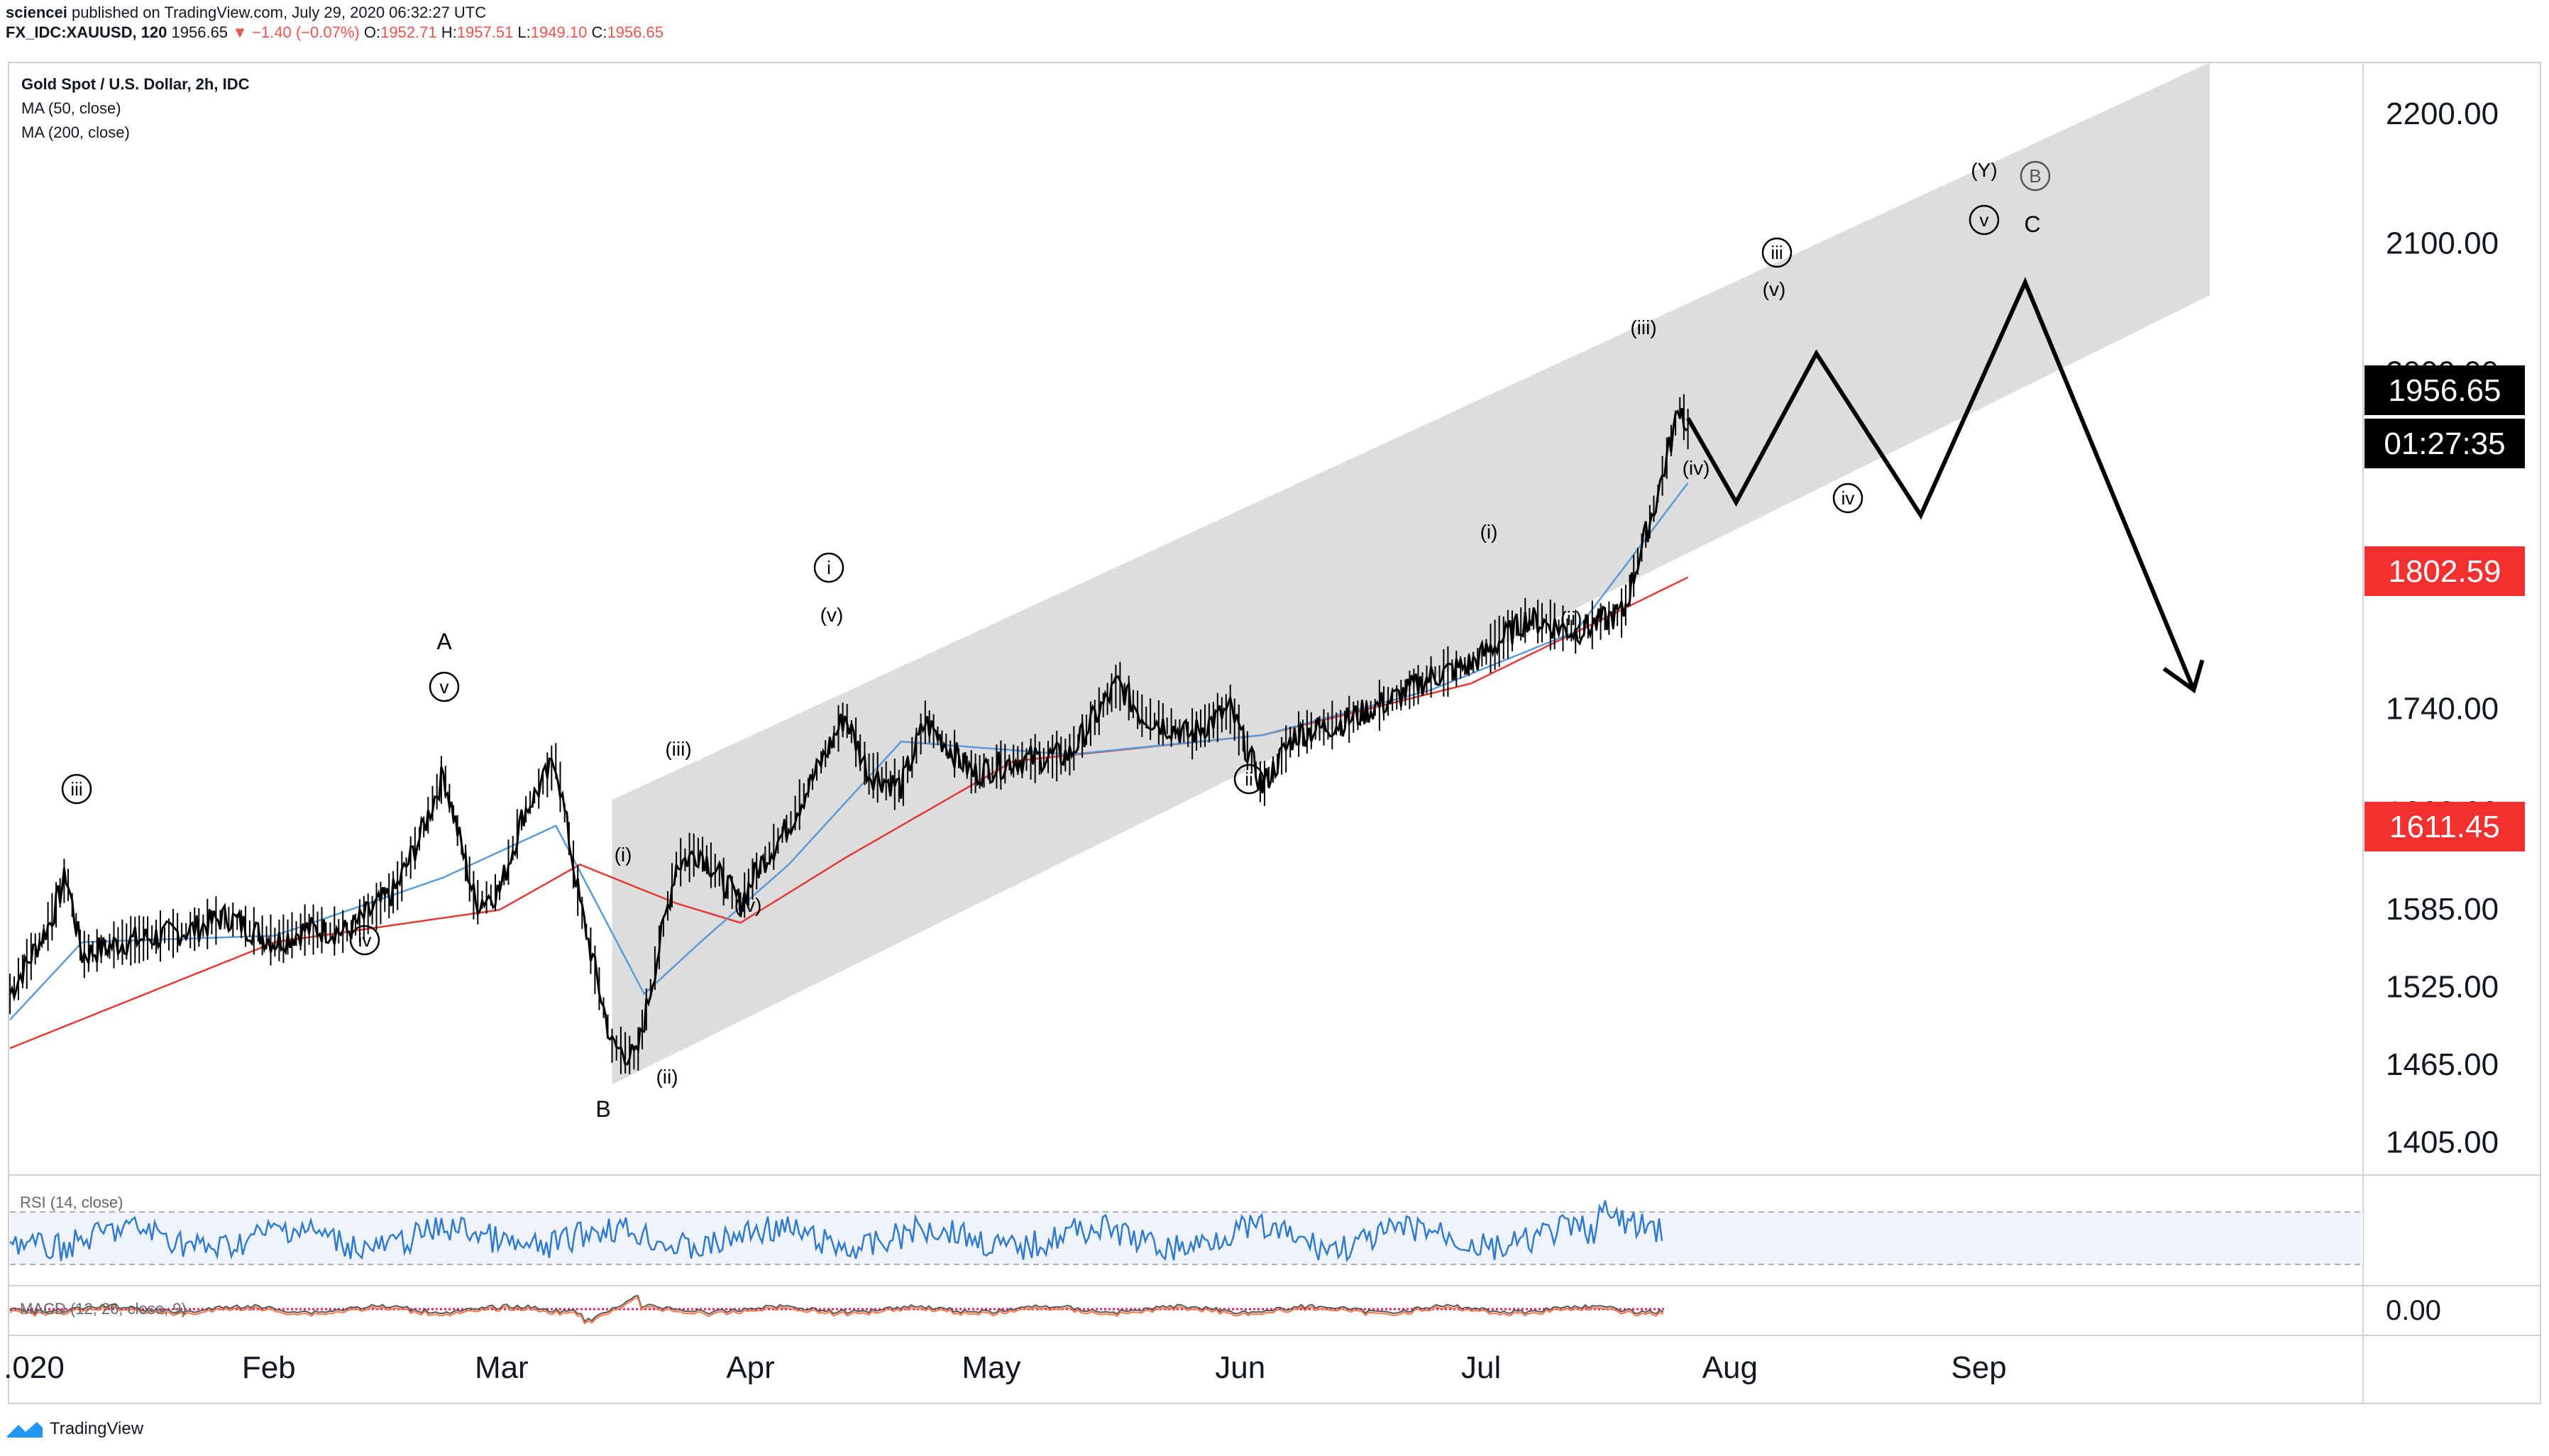 The image size is (2549, 1456). I want to click on ma-low-badge: 1611.45, so click(2445, 827).